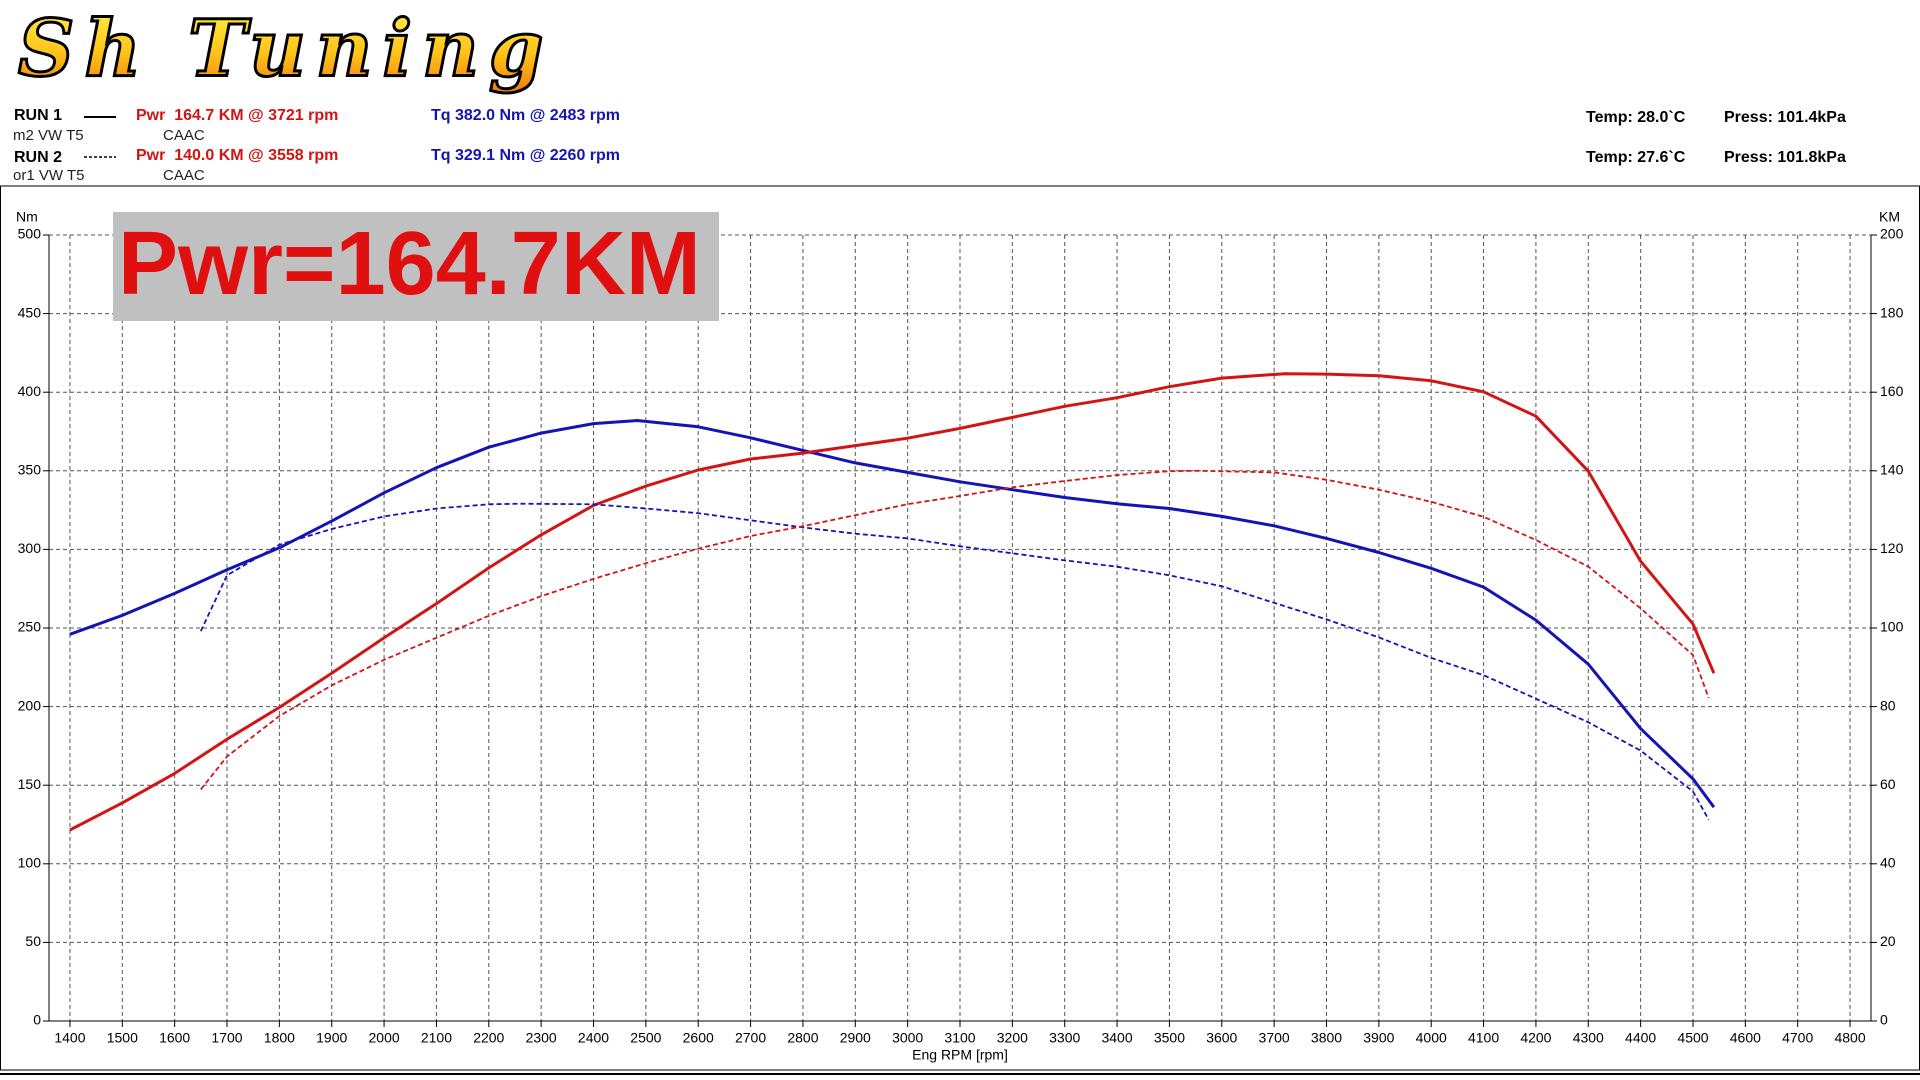 The image size is (1920, 1080). Describe the element at coordinates (488, 1038) in the screenshot. I see `x-tick-label: 2200` at that location.